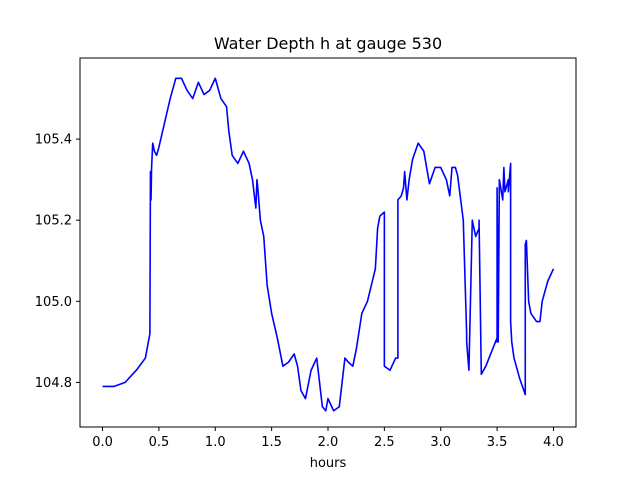  I want to click on x-axis: 0.0 0.5 1.0 1.5 2.0 2.5 3.0 3.5 4.0, so click(328, 438).